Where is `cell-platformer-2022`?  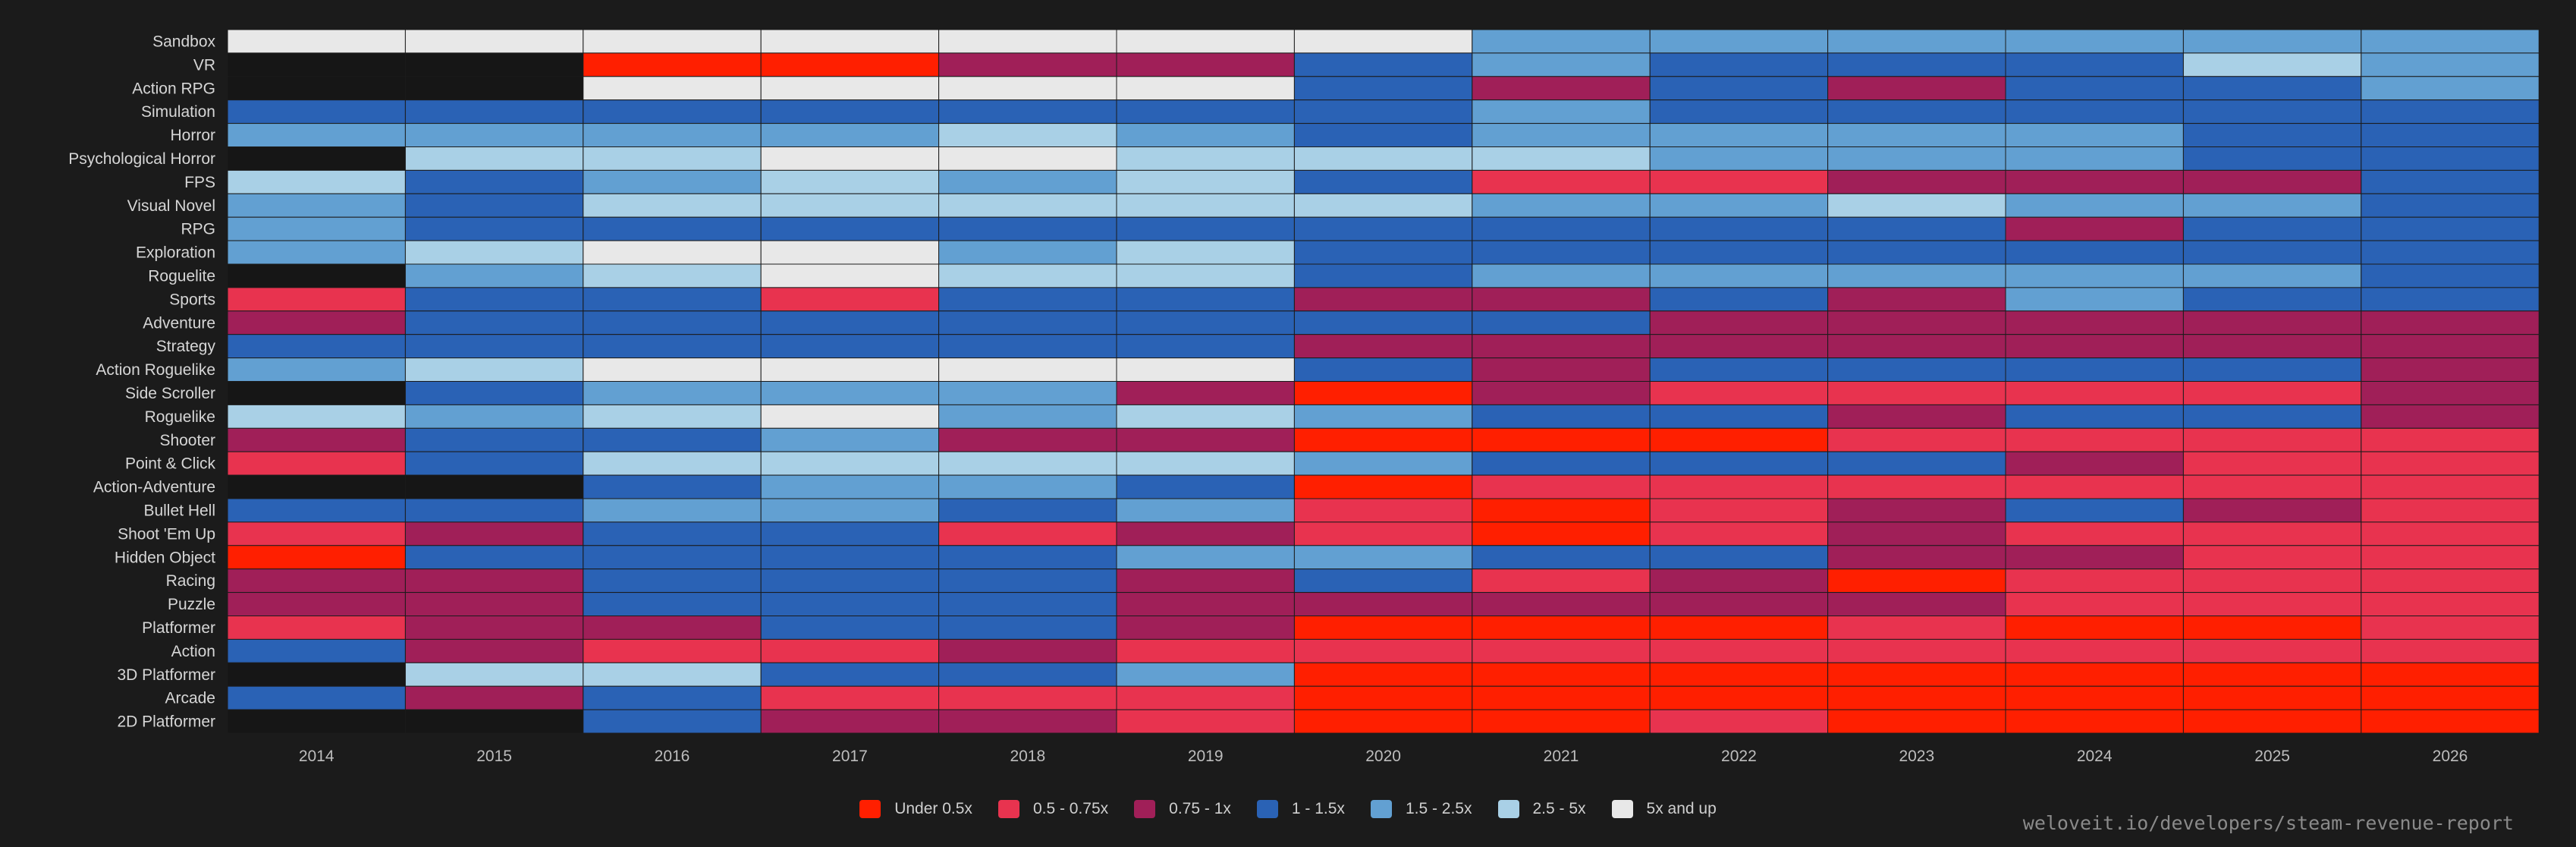 cell-platformer-2022 is located at coordinates (1739, 628).